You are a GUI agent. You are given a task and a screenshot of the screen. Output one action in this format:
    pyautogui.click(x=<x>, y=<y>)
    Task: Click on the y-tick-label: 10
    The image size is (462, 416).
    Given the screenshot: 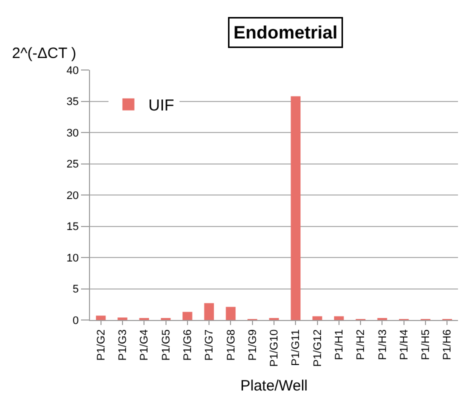 What is the action you would take?
    pyautogui.click(x=72, y=258)
    